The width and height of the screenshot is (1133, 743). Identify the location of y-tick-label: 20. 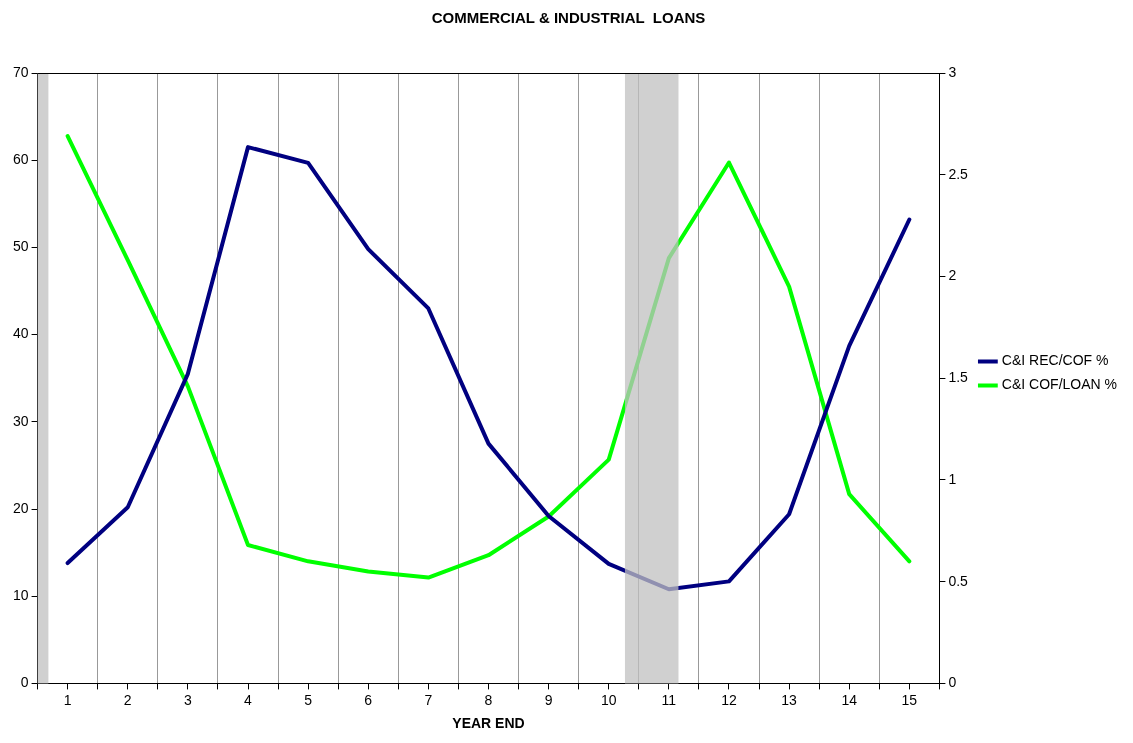
(20, 507).